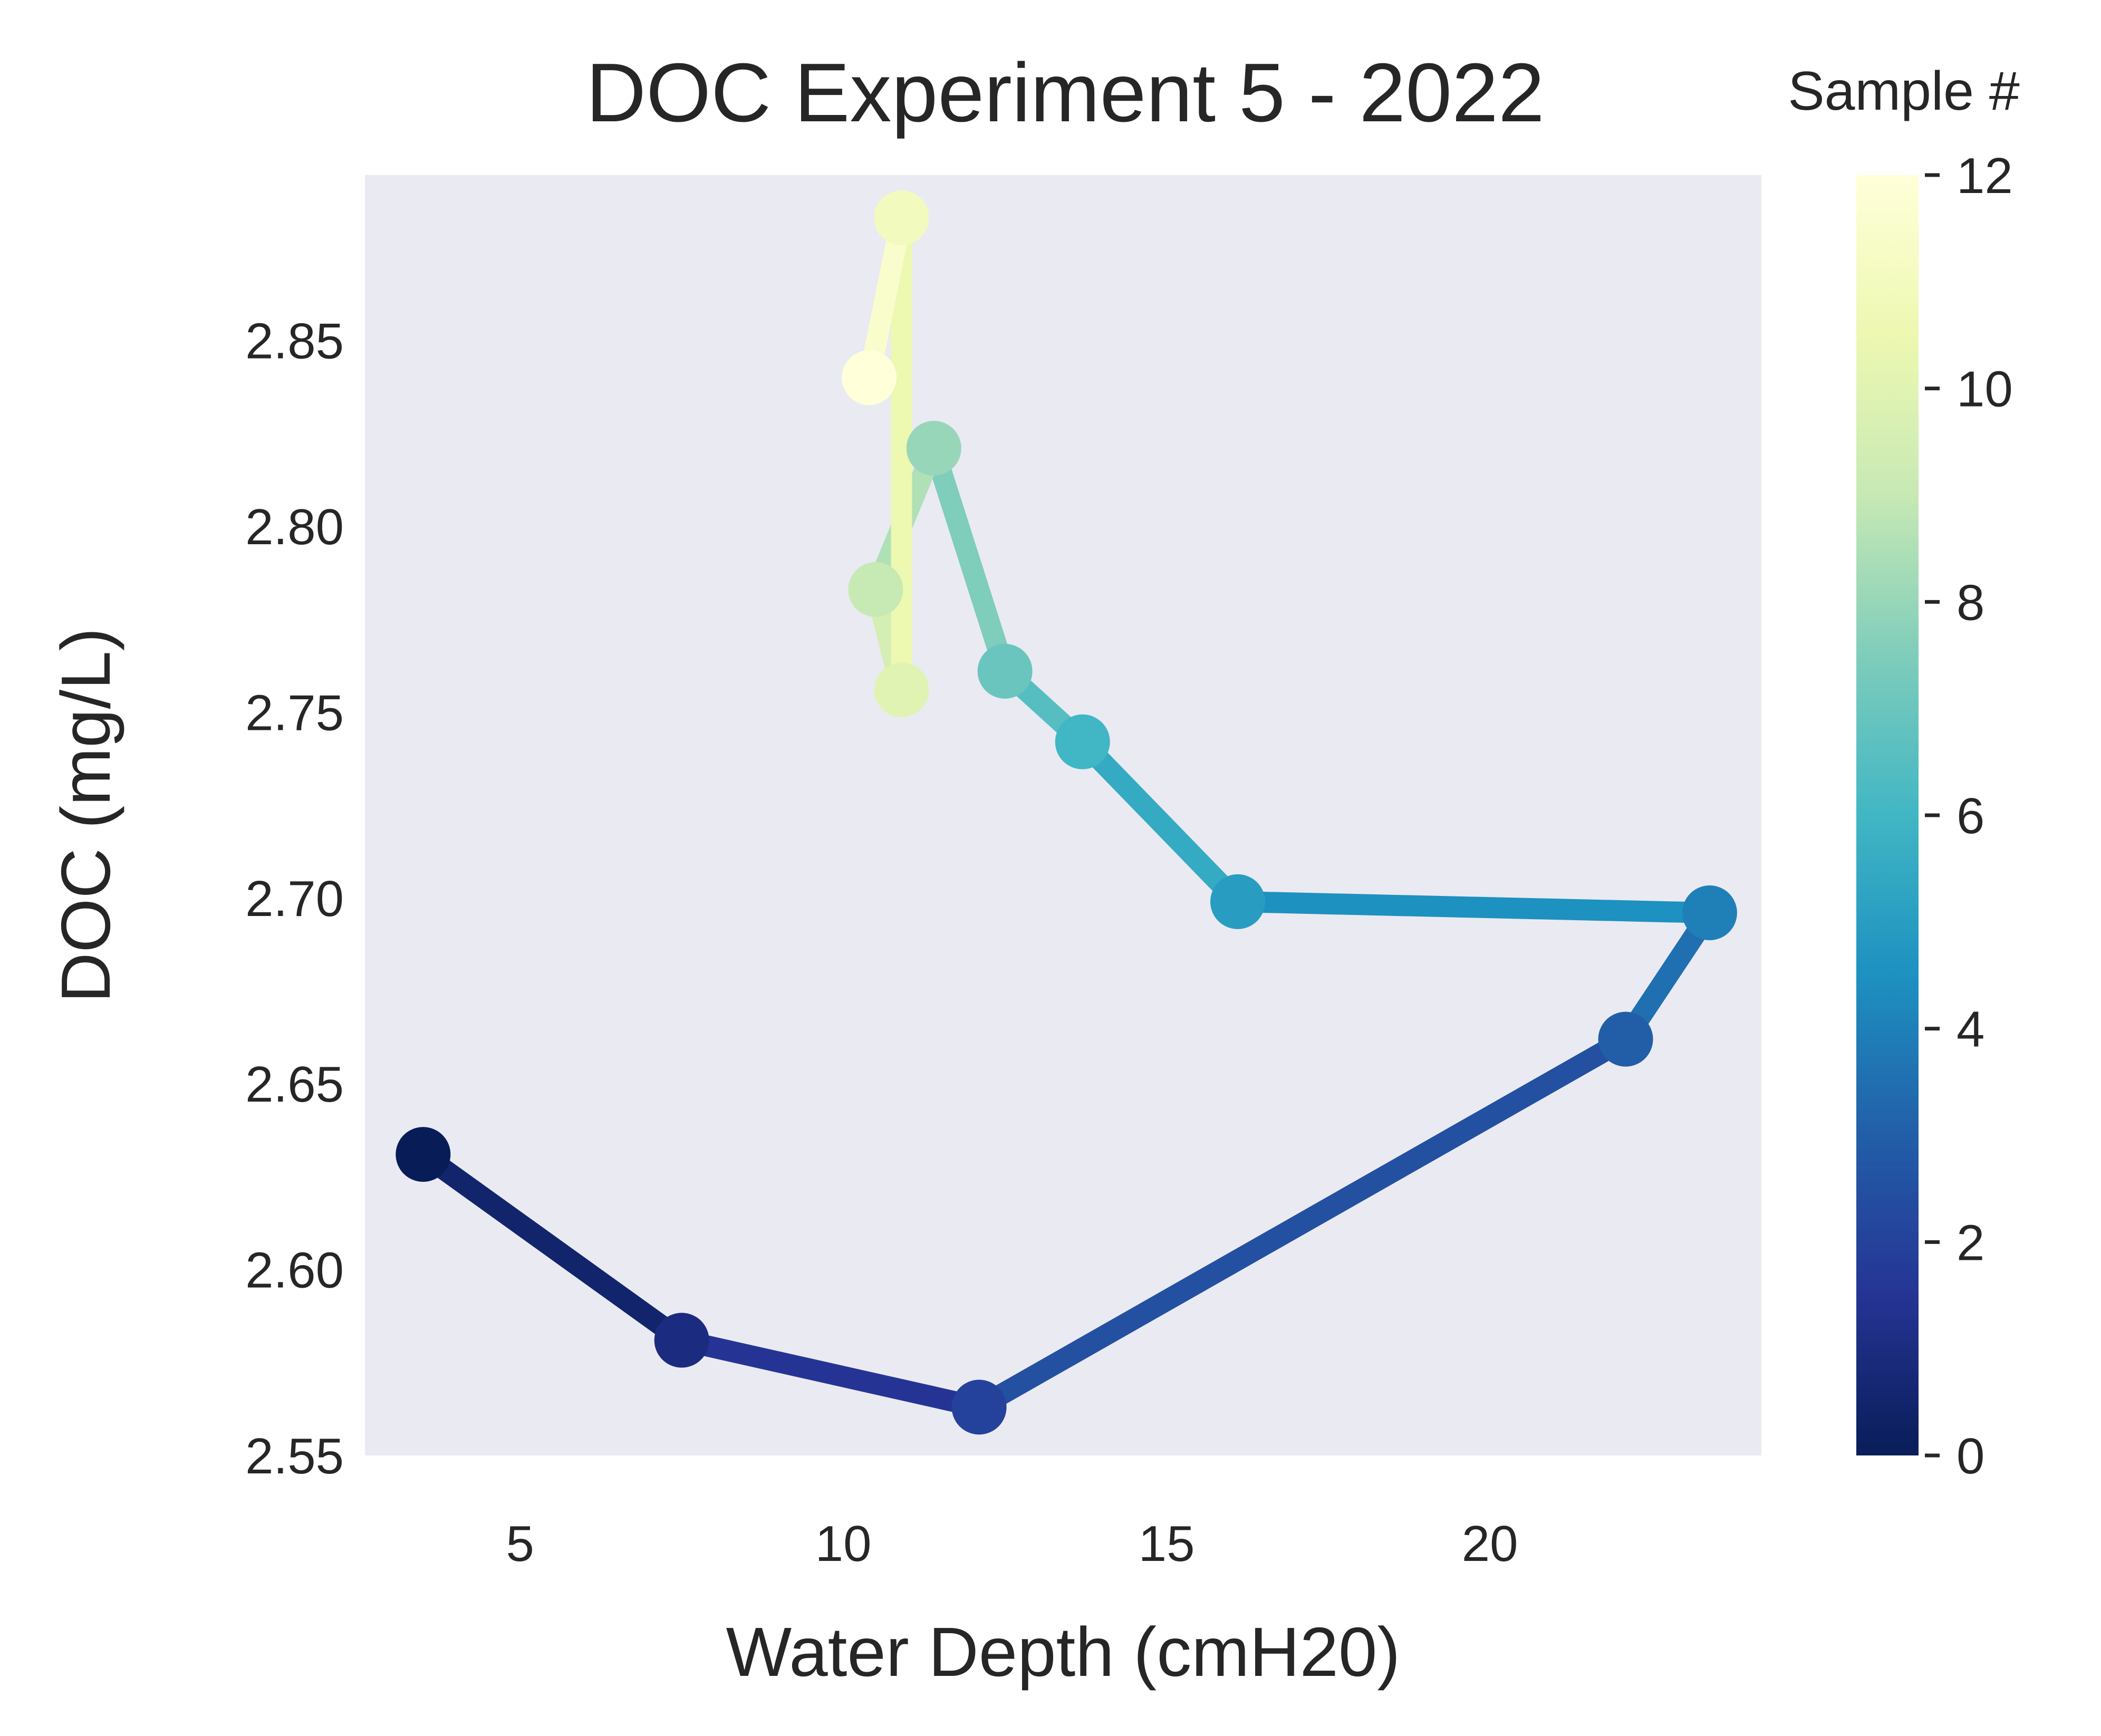  I want to click on chart-title: DOC Experiment 5 - 2022, so click(1065, 92).